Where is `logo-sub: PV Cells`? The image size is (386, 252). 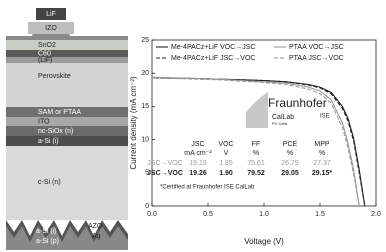
logo-sub: PV Cells is located at coordinates (279, 123).